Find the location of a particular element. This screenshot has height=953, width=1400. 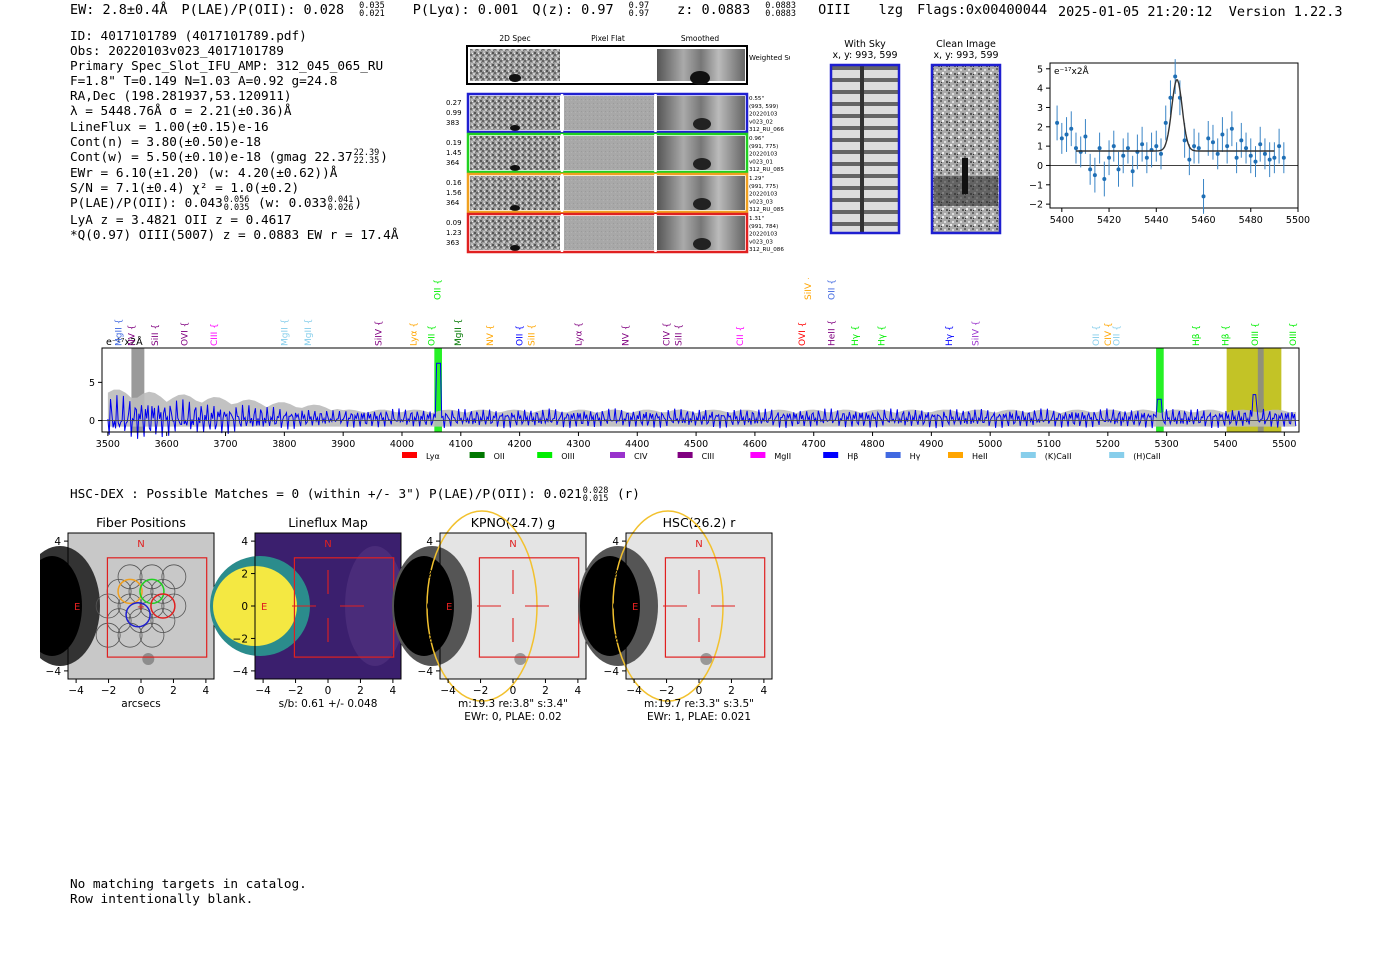

legend-label: HeII is located at coordinates (980, 456).